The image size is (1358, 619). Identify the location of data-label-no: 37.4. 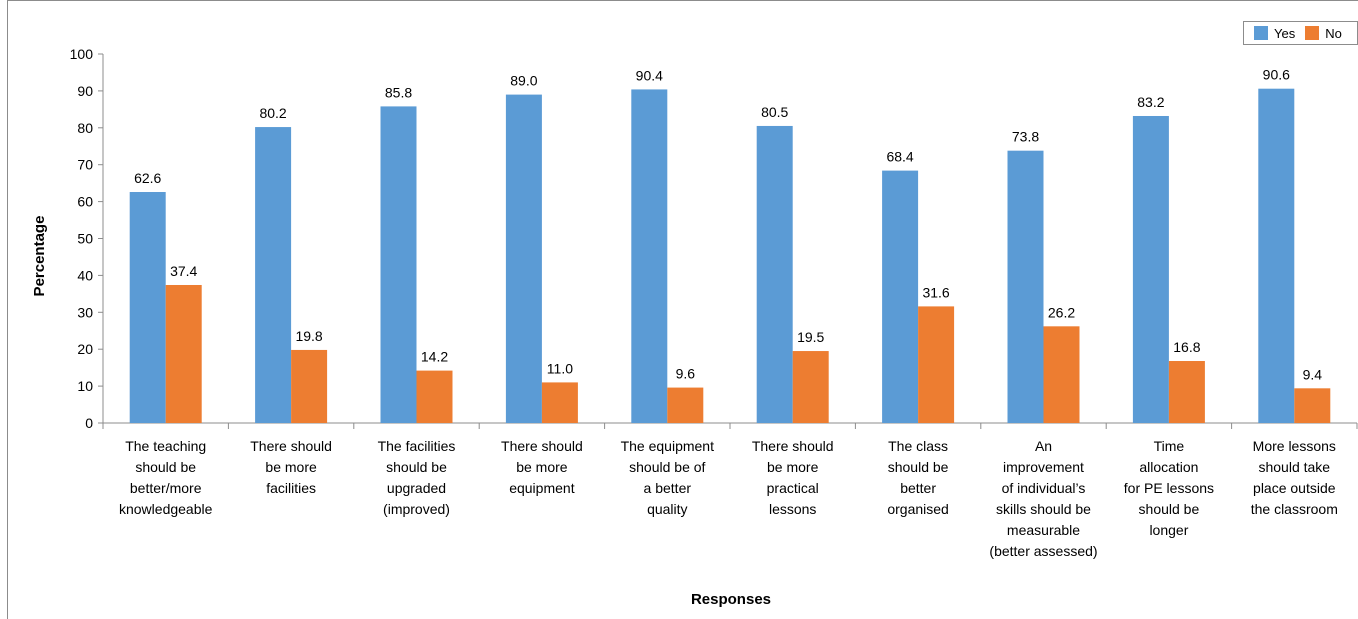
(183, 271).